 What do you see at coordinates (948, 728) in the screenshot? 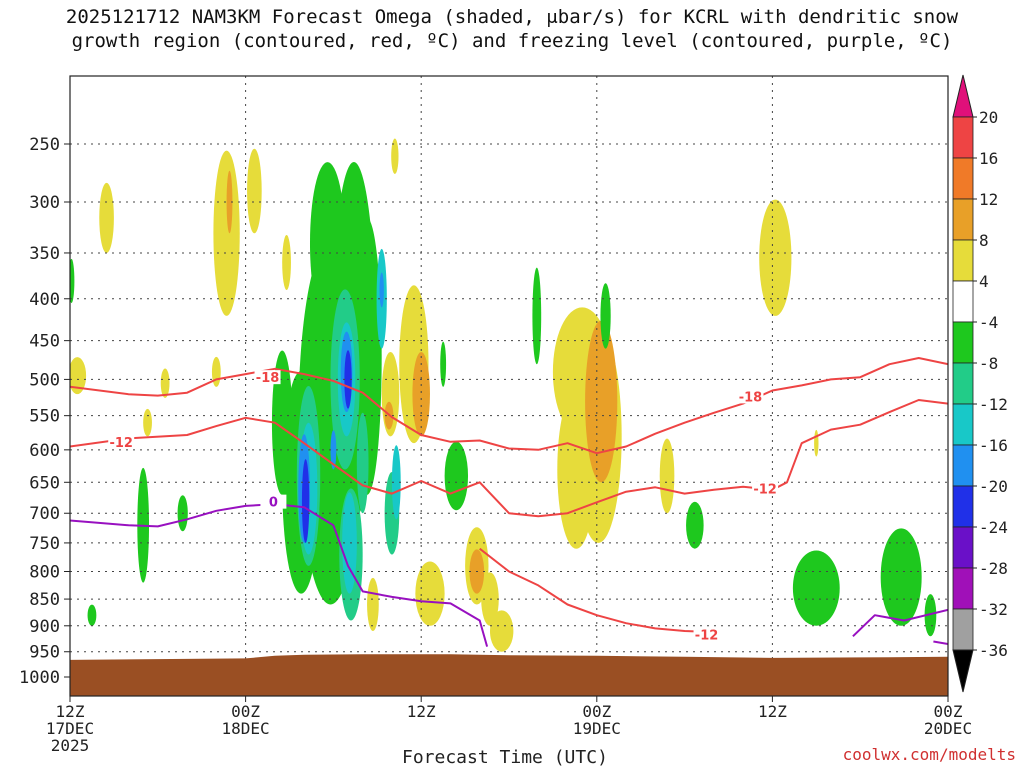
I see `x-tick-label: 20DEC` at bounding box center [948, 728].